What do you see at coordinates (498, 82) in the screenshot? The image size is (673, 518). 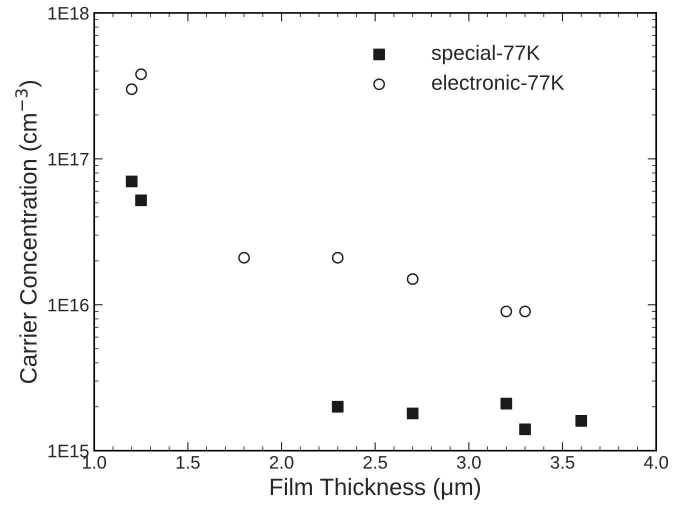 I see `legend-label: electronic-77K` at bounding box center [498, 82].